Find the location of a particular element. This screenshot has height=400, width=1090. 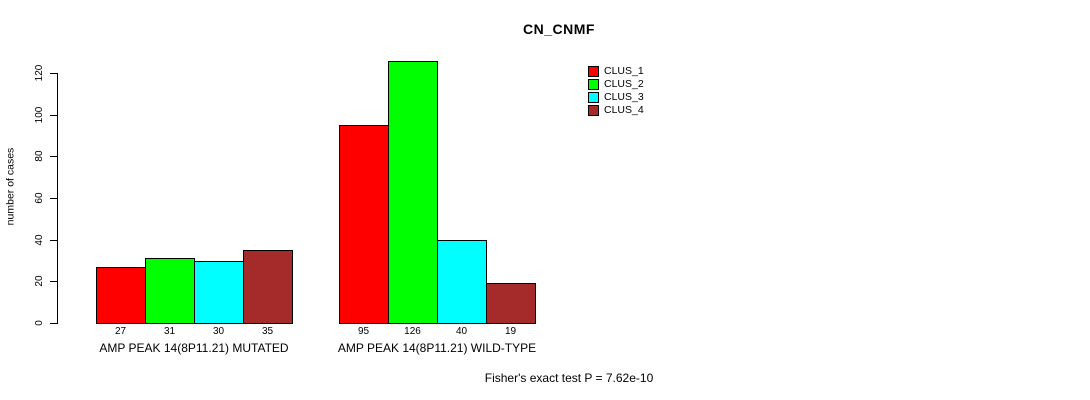

y-axis-line is located at coordinates (57, 198).